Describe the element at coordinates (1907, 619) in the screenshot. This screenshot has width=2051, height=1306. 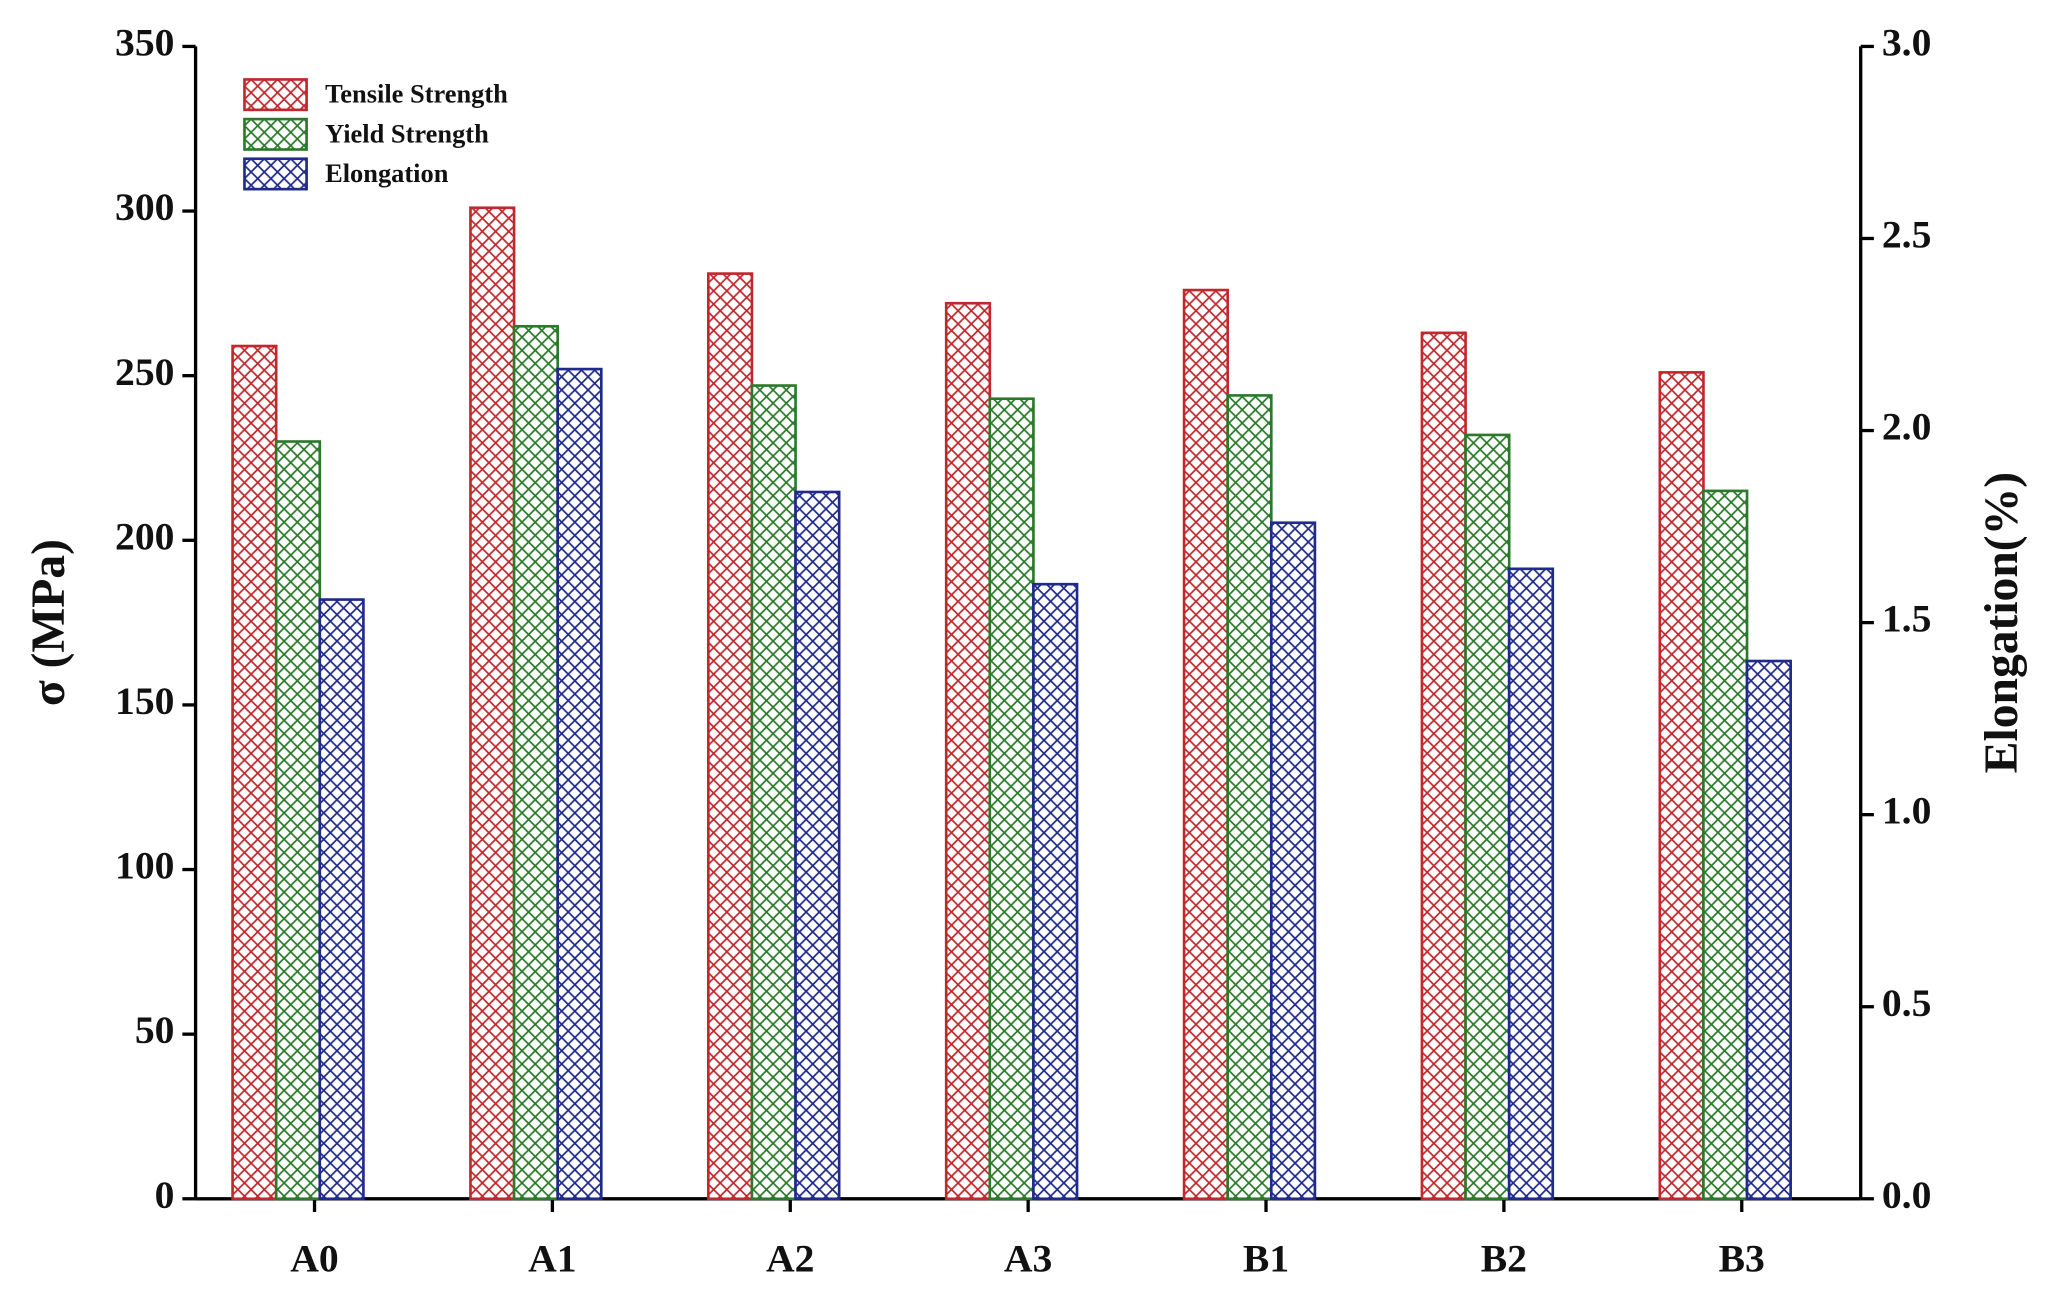
I see `y2-tick-label: 1.5` at that location.